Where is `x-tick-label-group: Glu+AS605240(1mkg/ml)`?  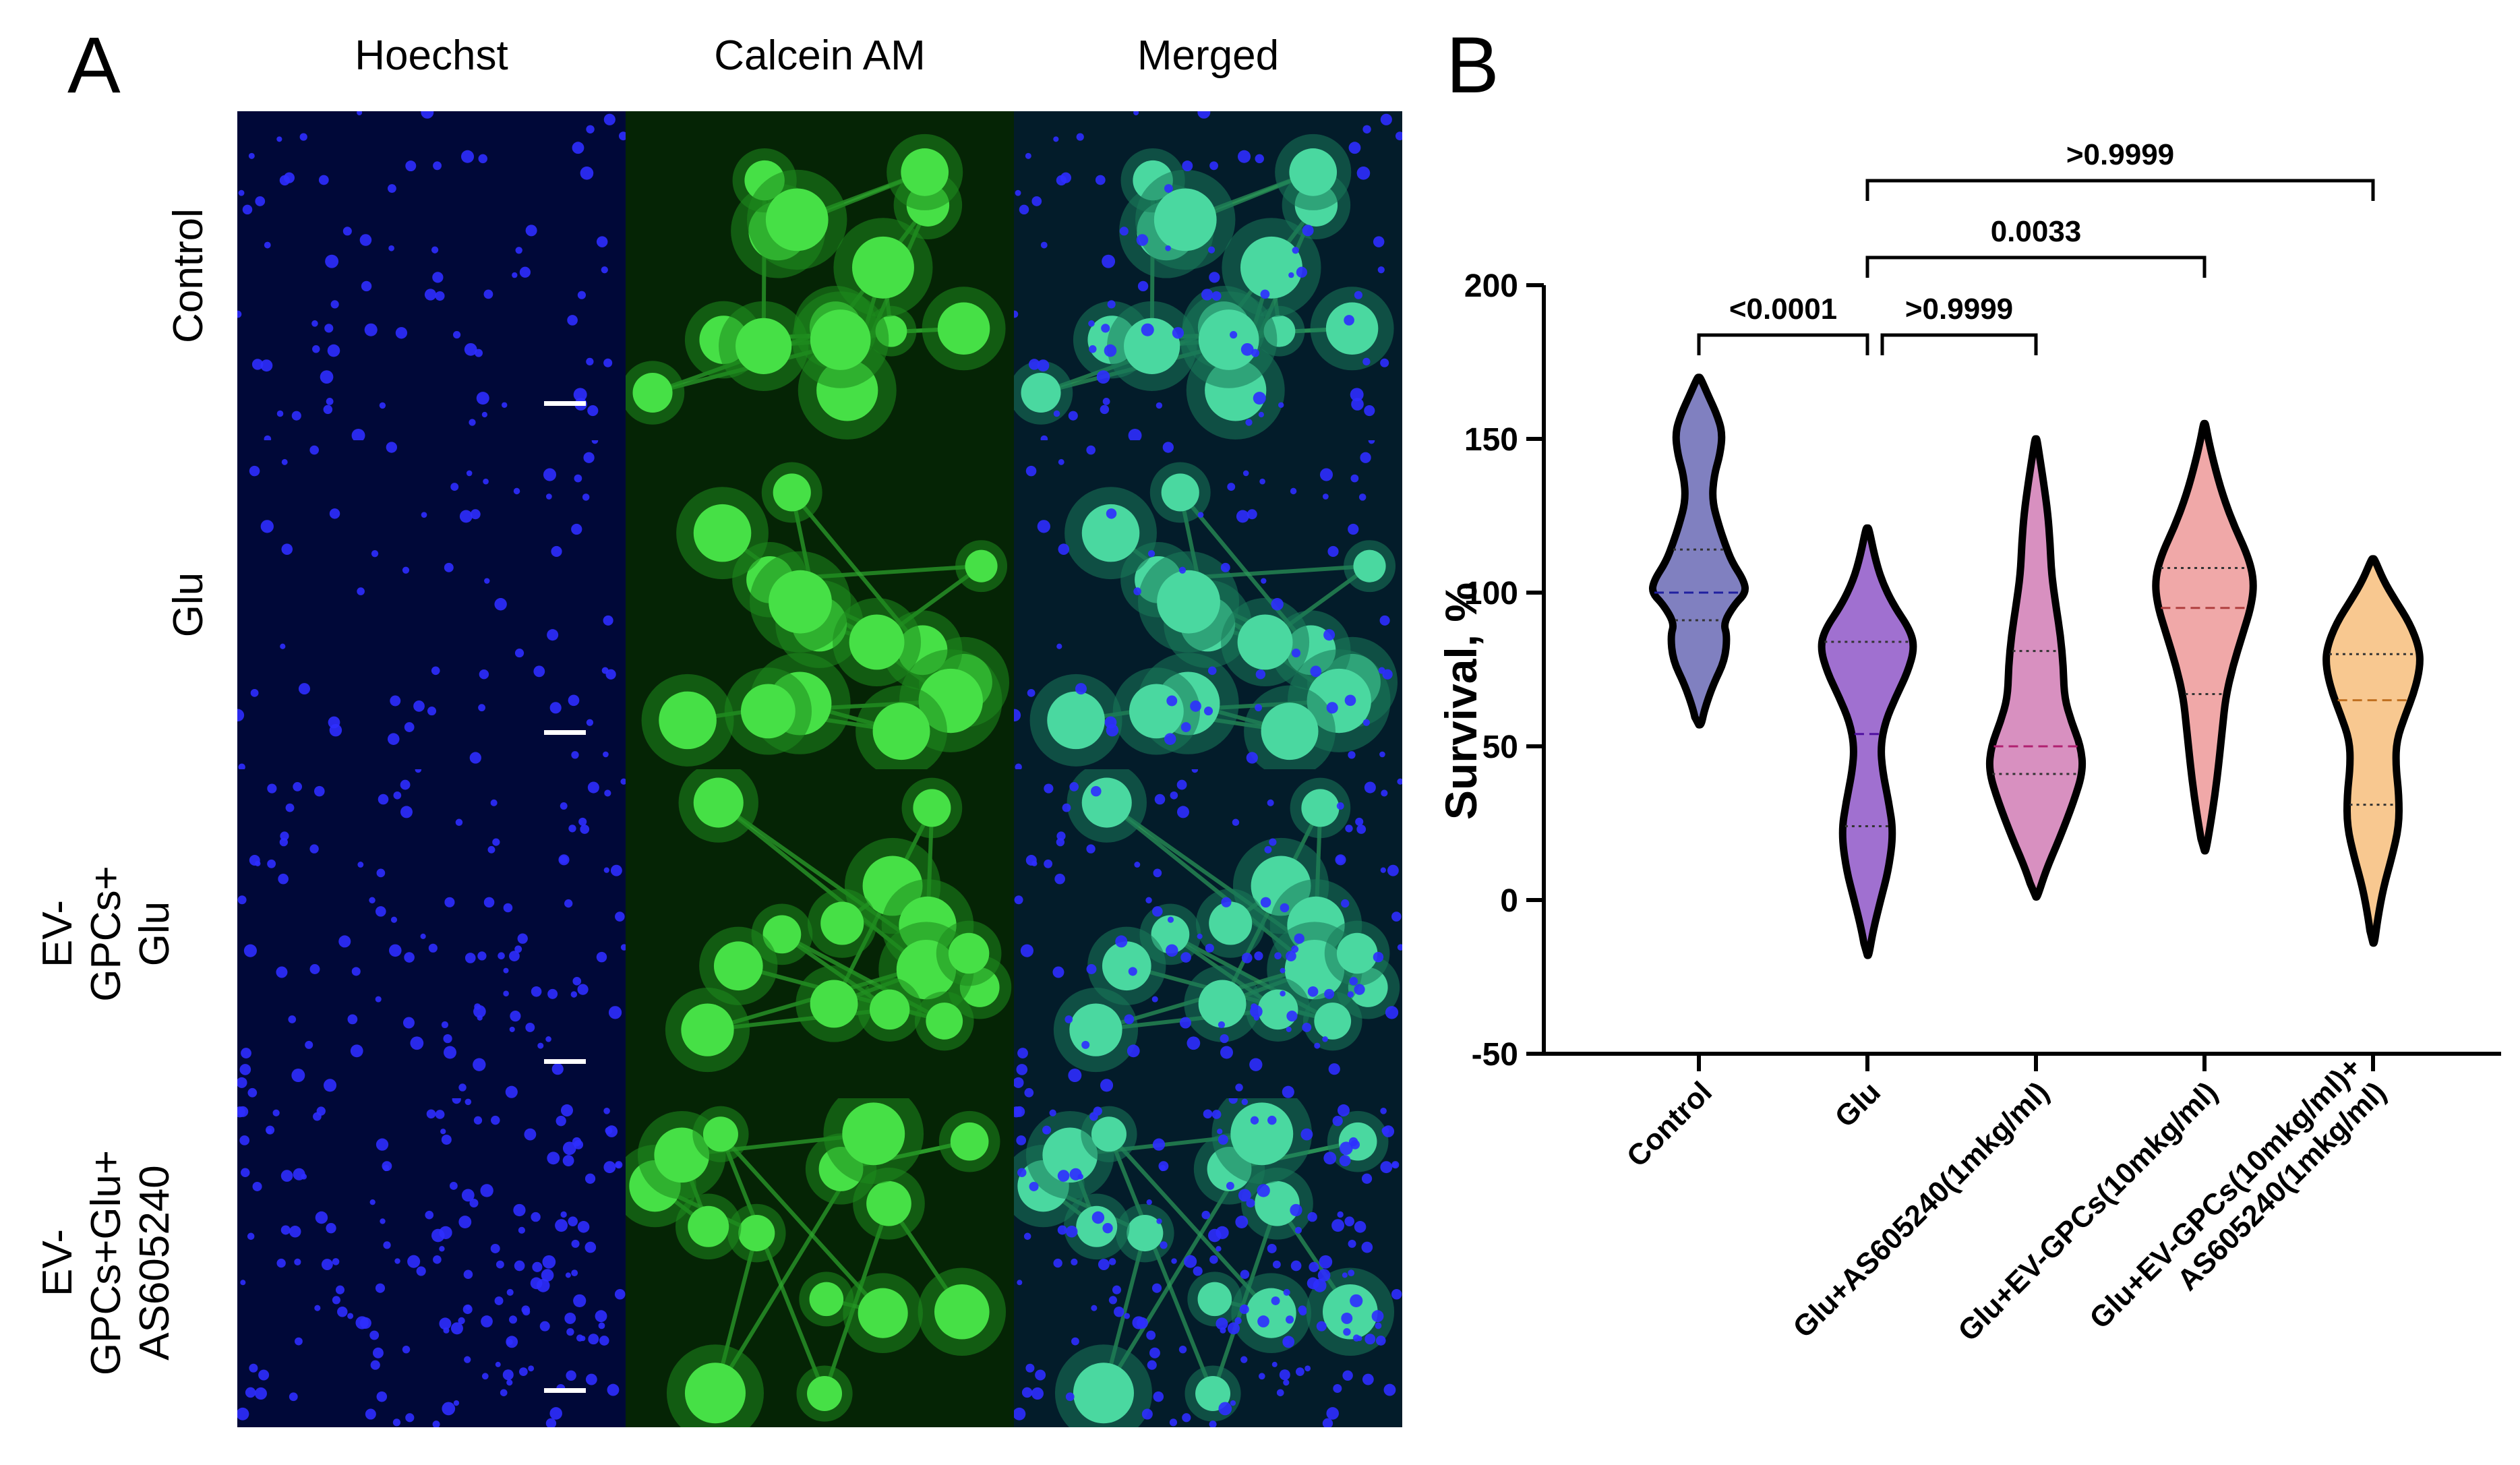
x-tick-label-group: Glu+AS605240(1mkg/ml) is located at coordinates (1921, 1209).